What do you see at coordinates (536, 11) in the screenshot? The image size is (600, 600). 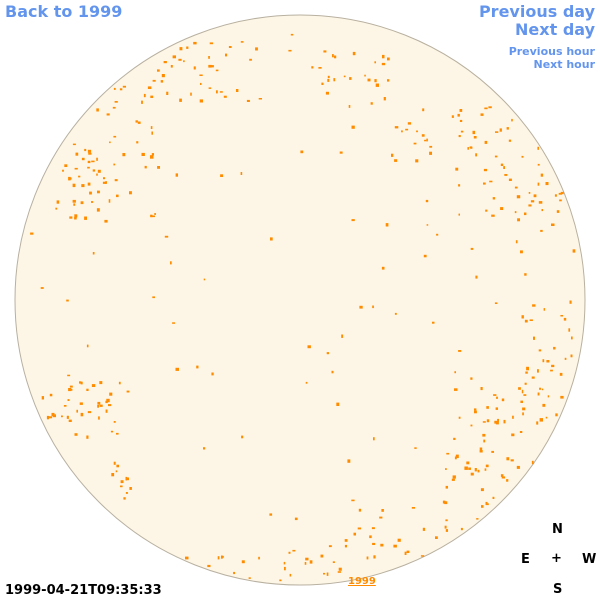 I see `previous-day-link: Previous day` at bounding box center [536, 11].